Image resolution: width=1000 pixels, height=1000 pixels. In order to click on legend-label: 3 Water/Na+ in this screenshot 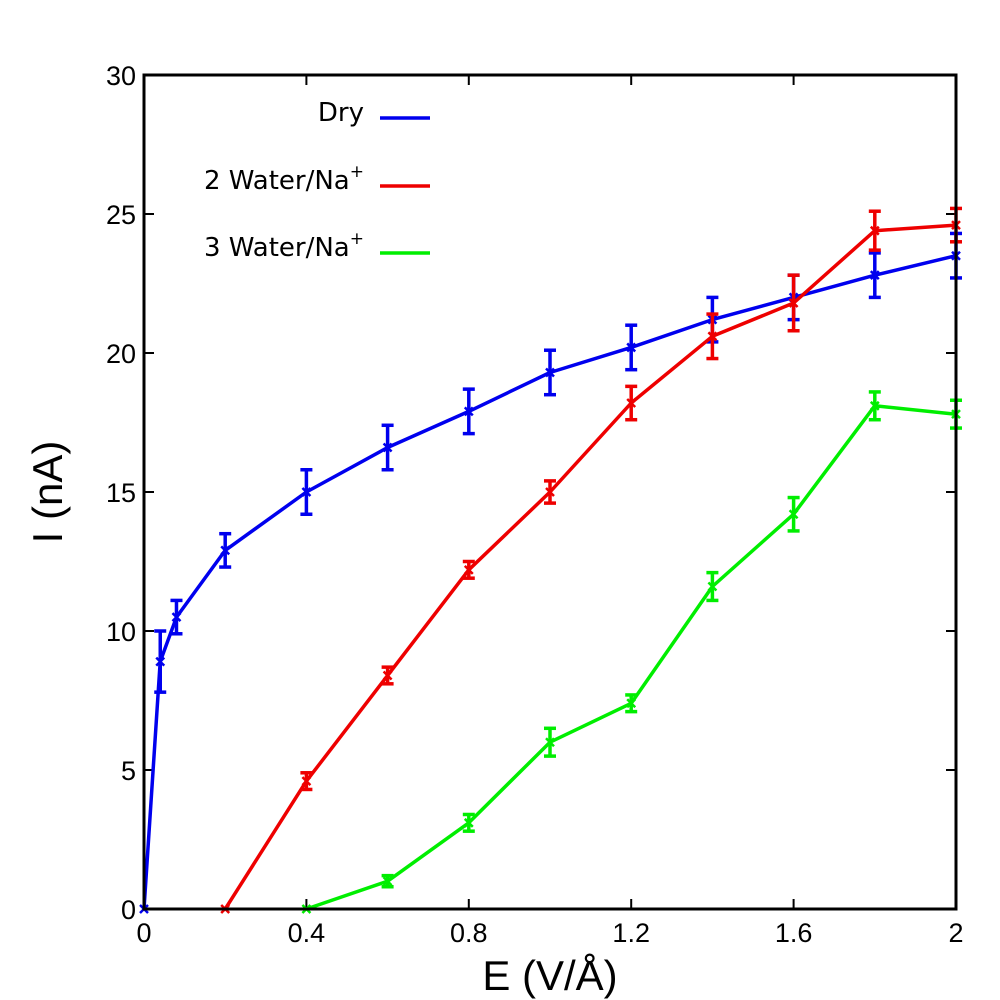, I will do `click(284, 246)`.